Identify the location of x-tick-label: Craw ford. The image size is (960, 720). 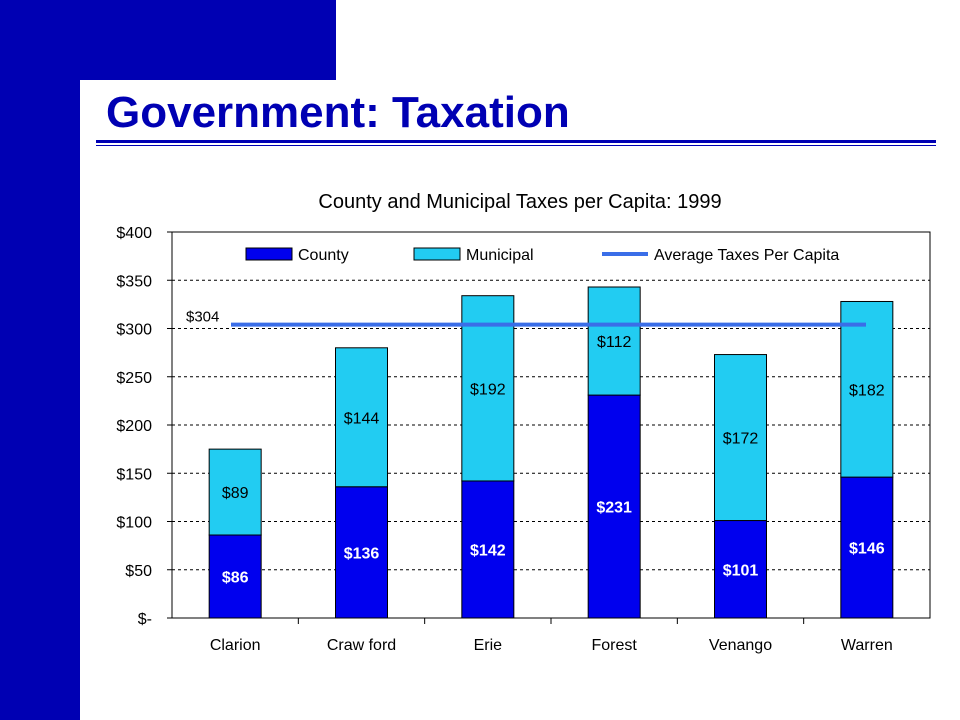
(361, 645).